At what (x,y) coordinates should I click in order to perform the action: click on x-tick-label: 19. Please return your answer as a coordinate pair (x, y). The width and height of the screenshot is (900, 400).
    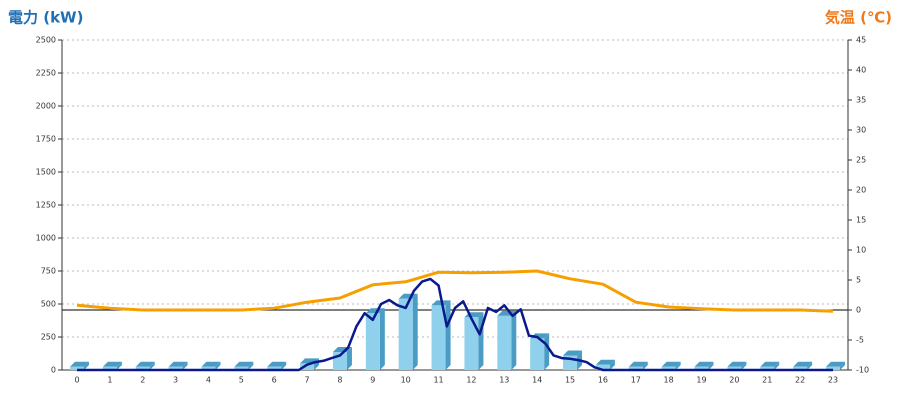
    Looking at the image, I should click on (701, 380).